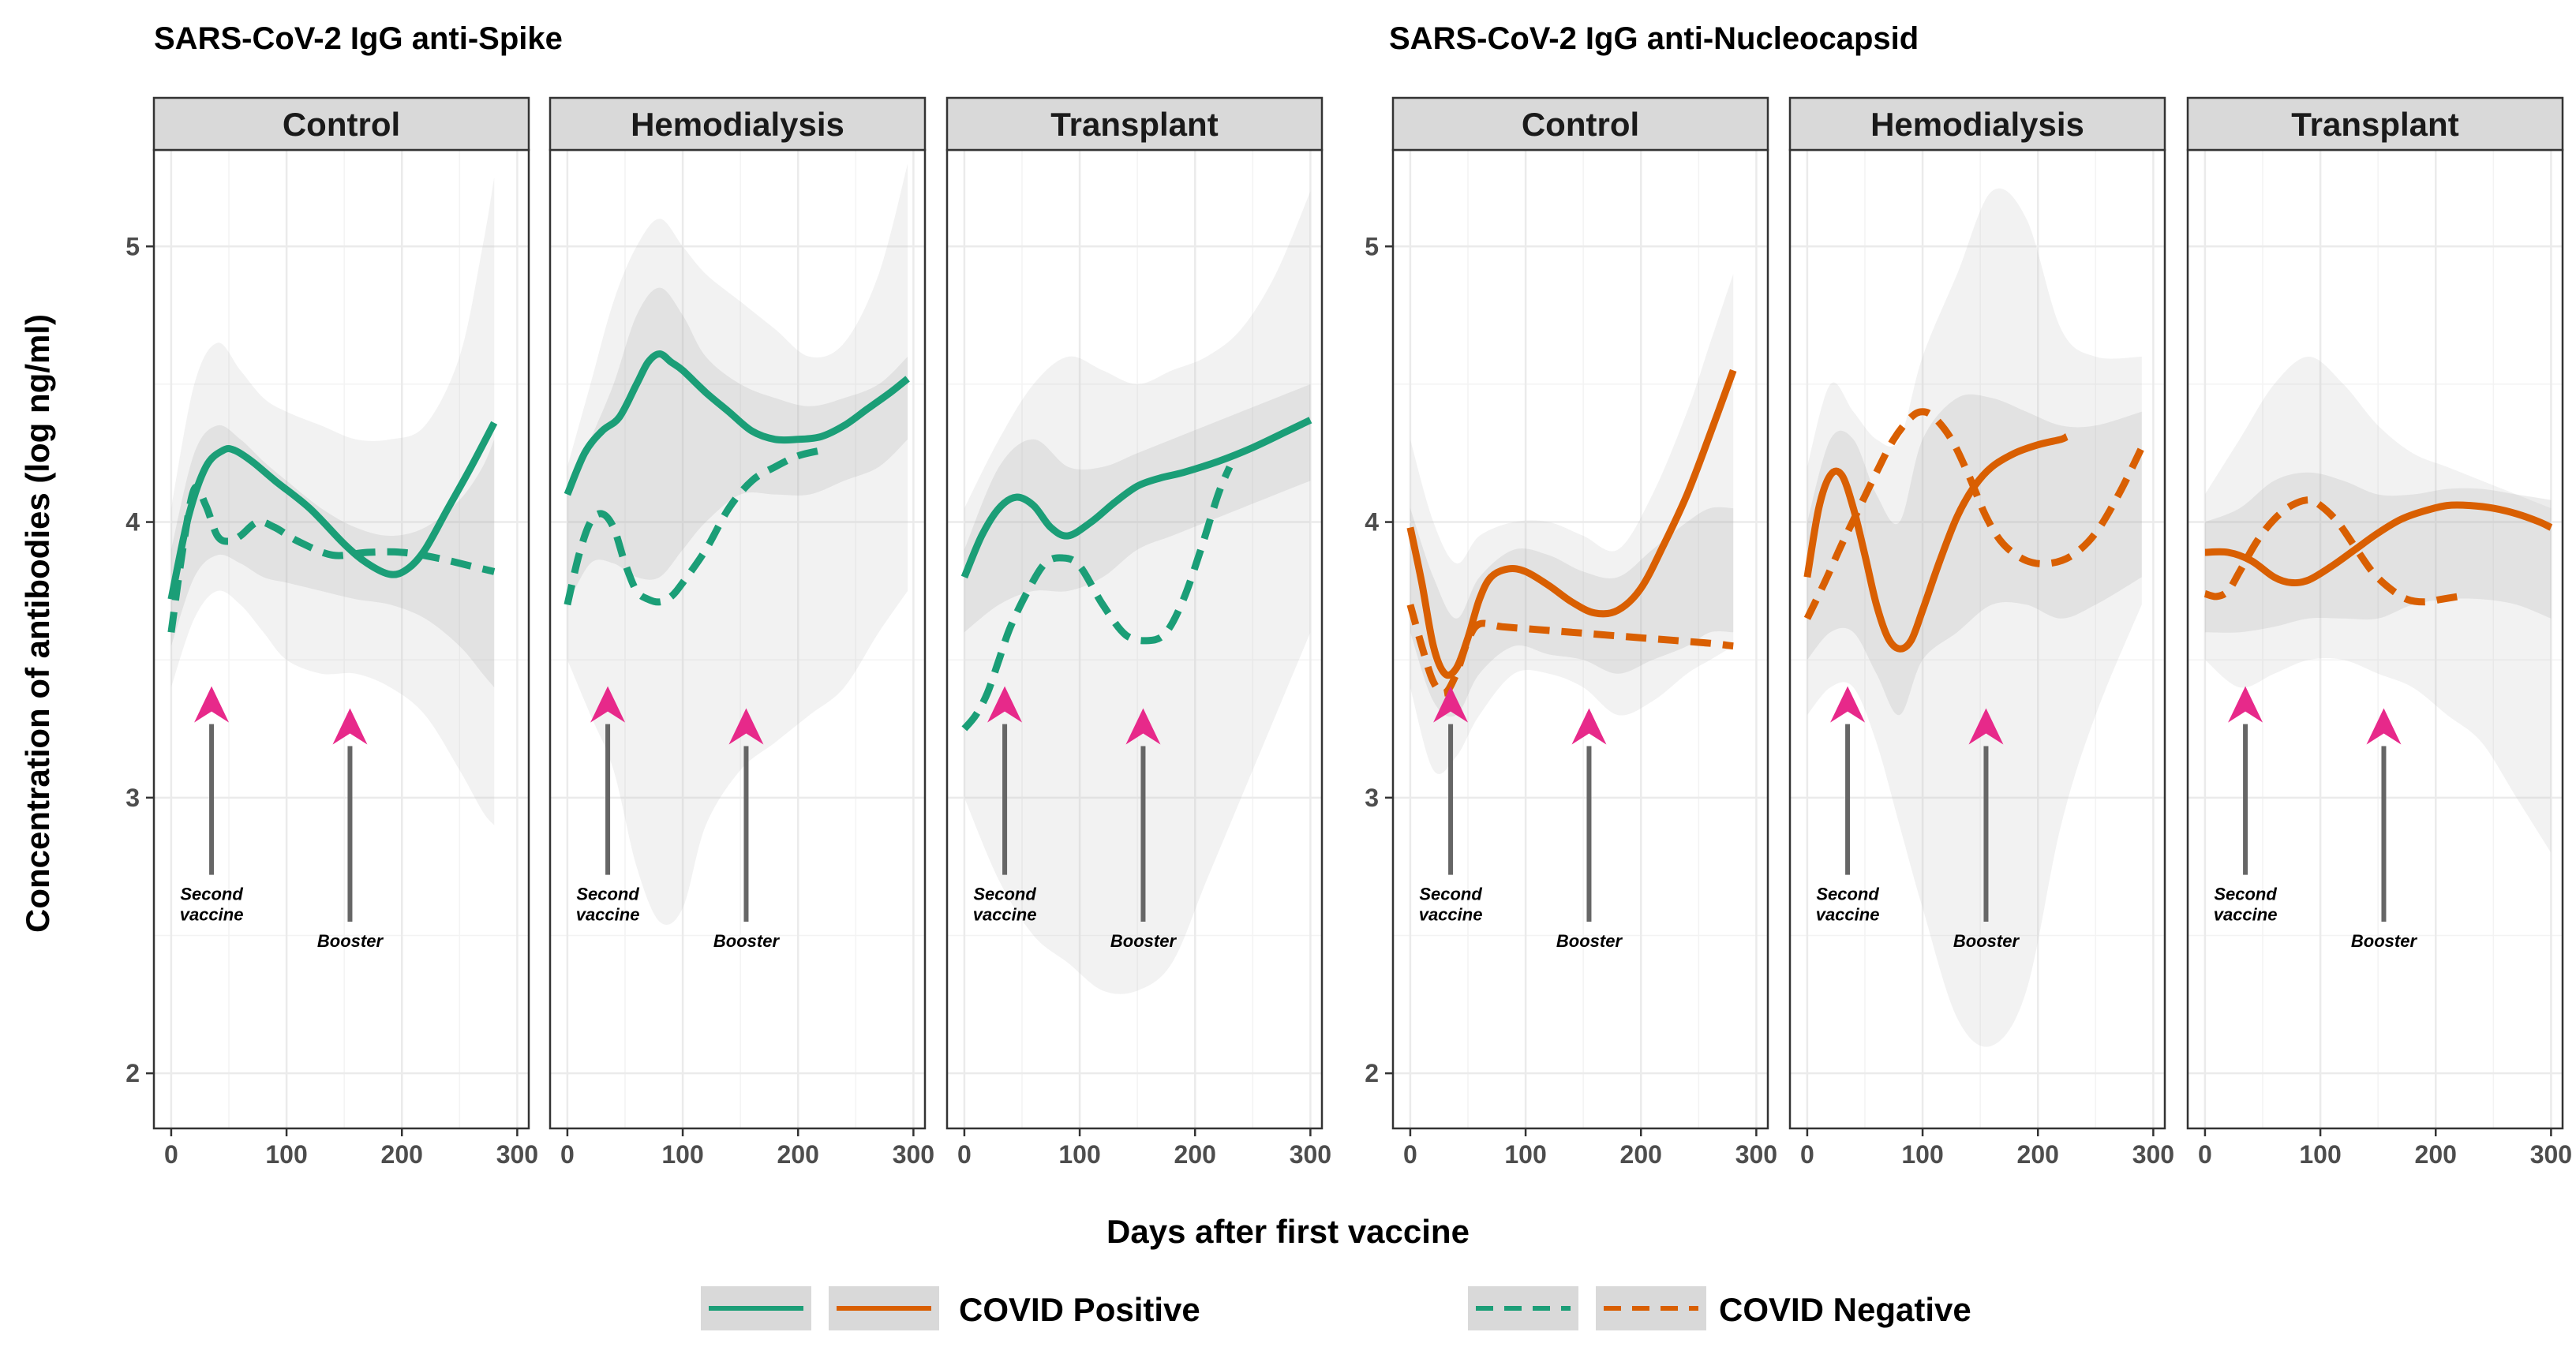  I want to click on panel-strip-label: Hemodialysis, so click(737, 124).